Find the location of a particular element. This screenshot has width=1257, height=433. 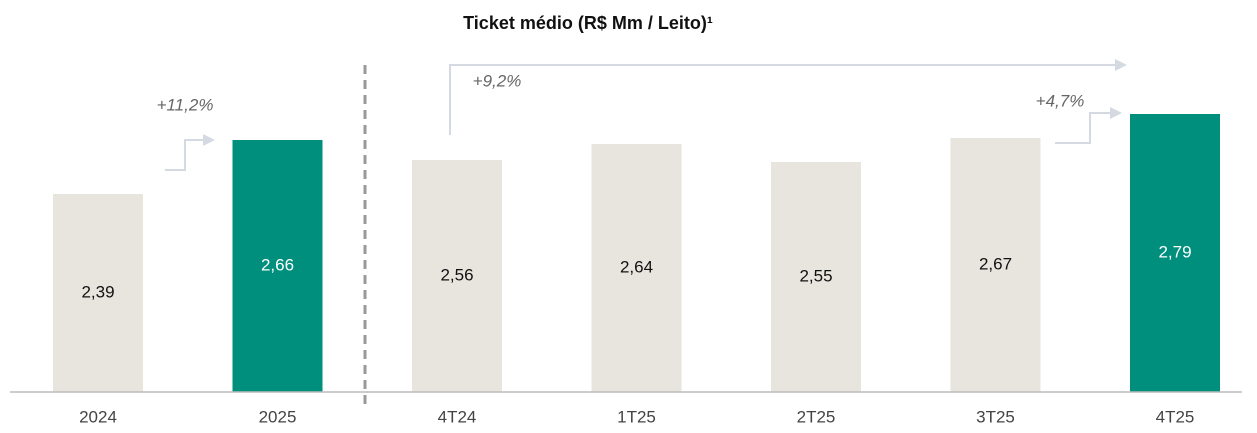

x-tick-label: 4T24 is located at coordinates (457, 416).